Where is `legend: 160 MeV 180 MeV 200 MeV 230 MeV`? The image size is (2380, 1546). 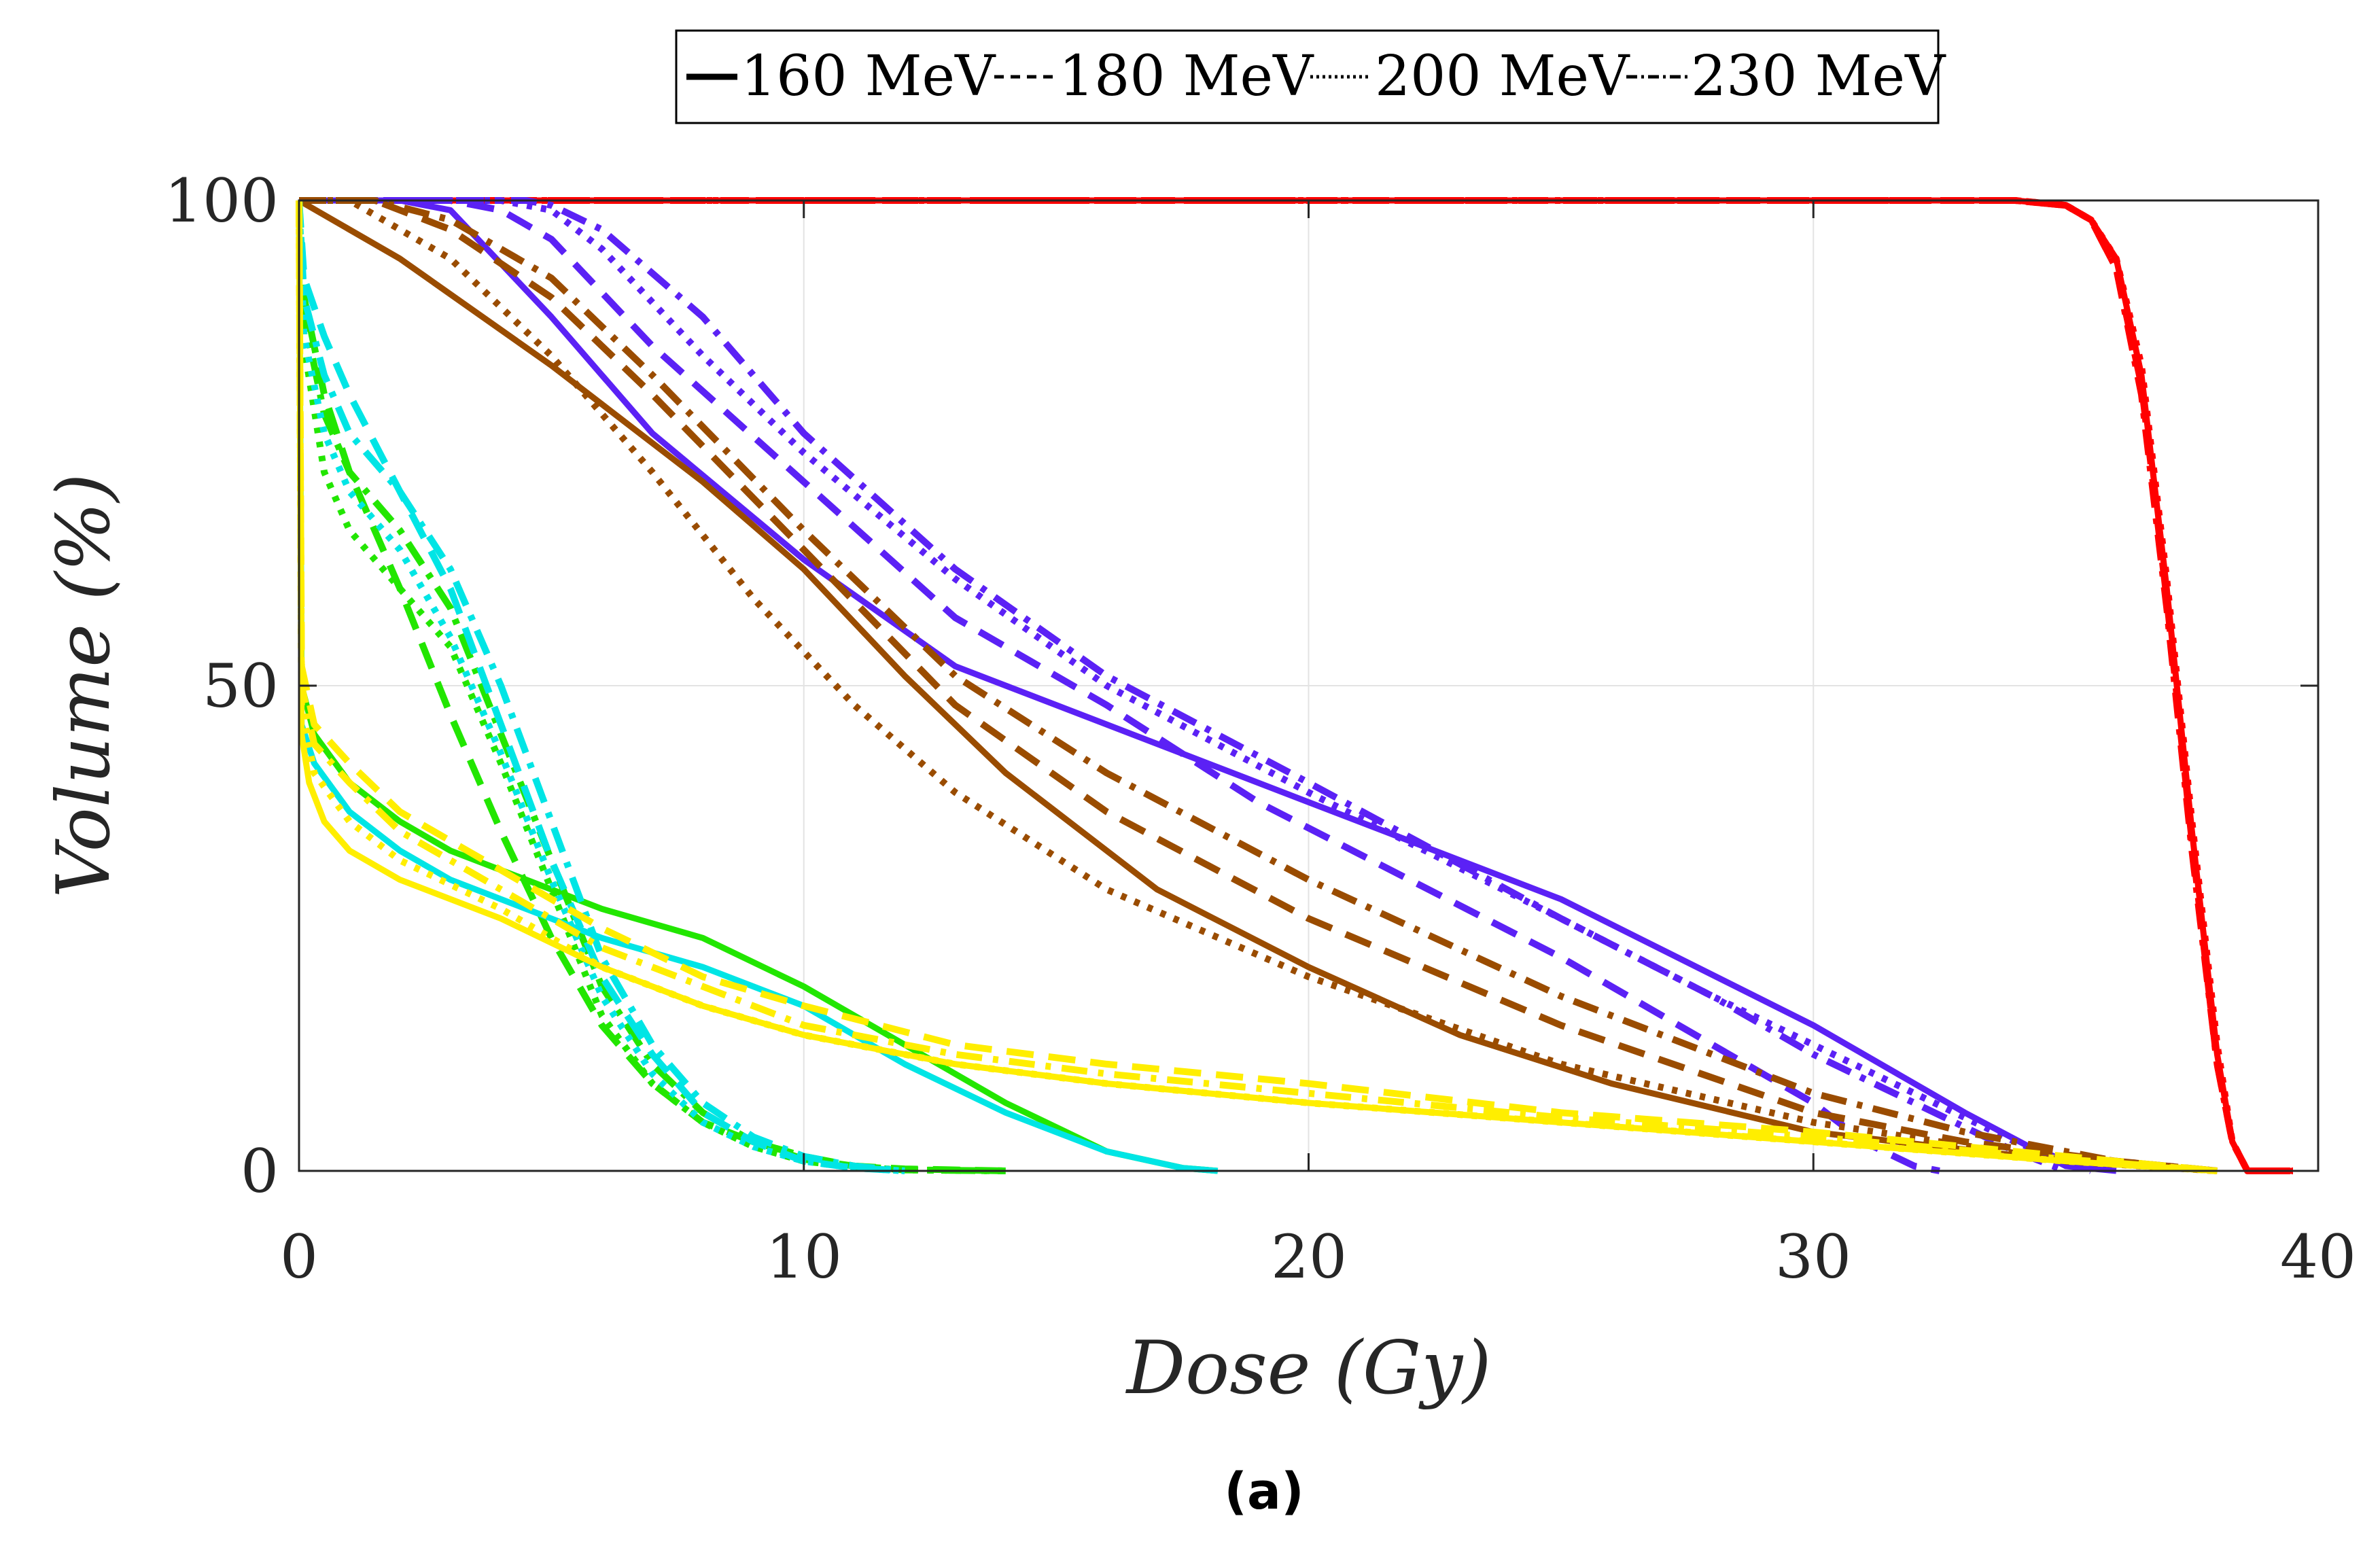
legend: 160 MeV 180 MeV 200 MeV 230 MeV is located at coordinates (1310, 76).